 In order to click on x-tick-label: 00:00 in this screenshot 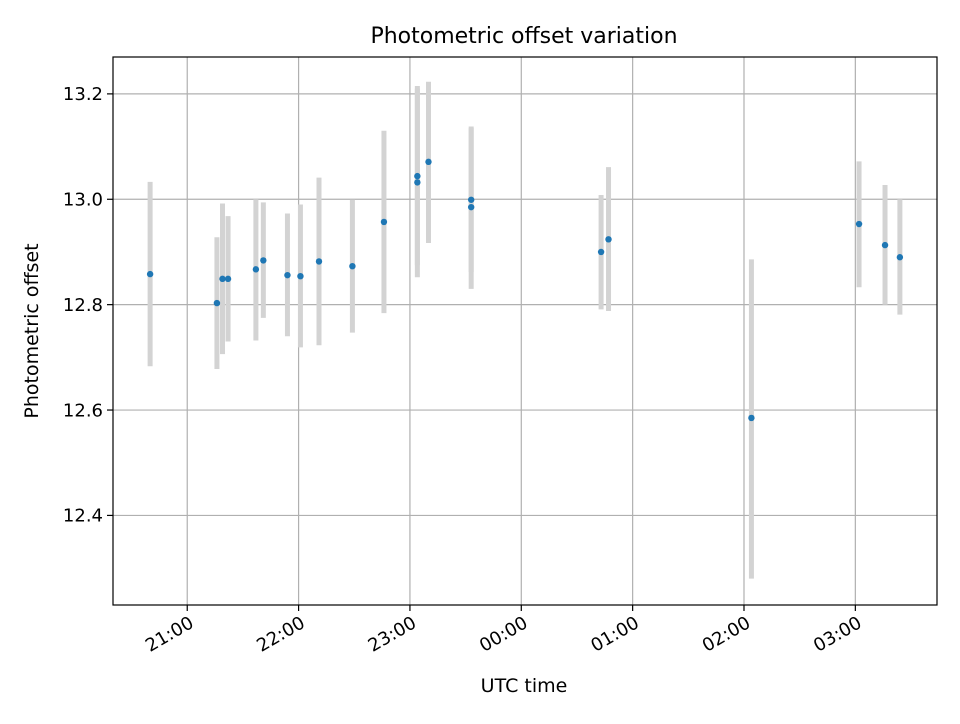, I will do `click(503, 634)`.